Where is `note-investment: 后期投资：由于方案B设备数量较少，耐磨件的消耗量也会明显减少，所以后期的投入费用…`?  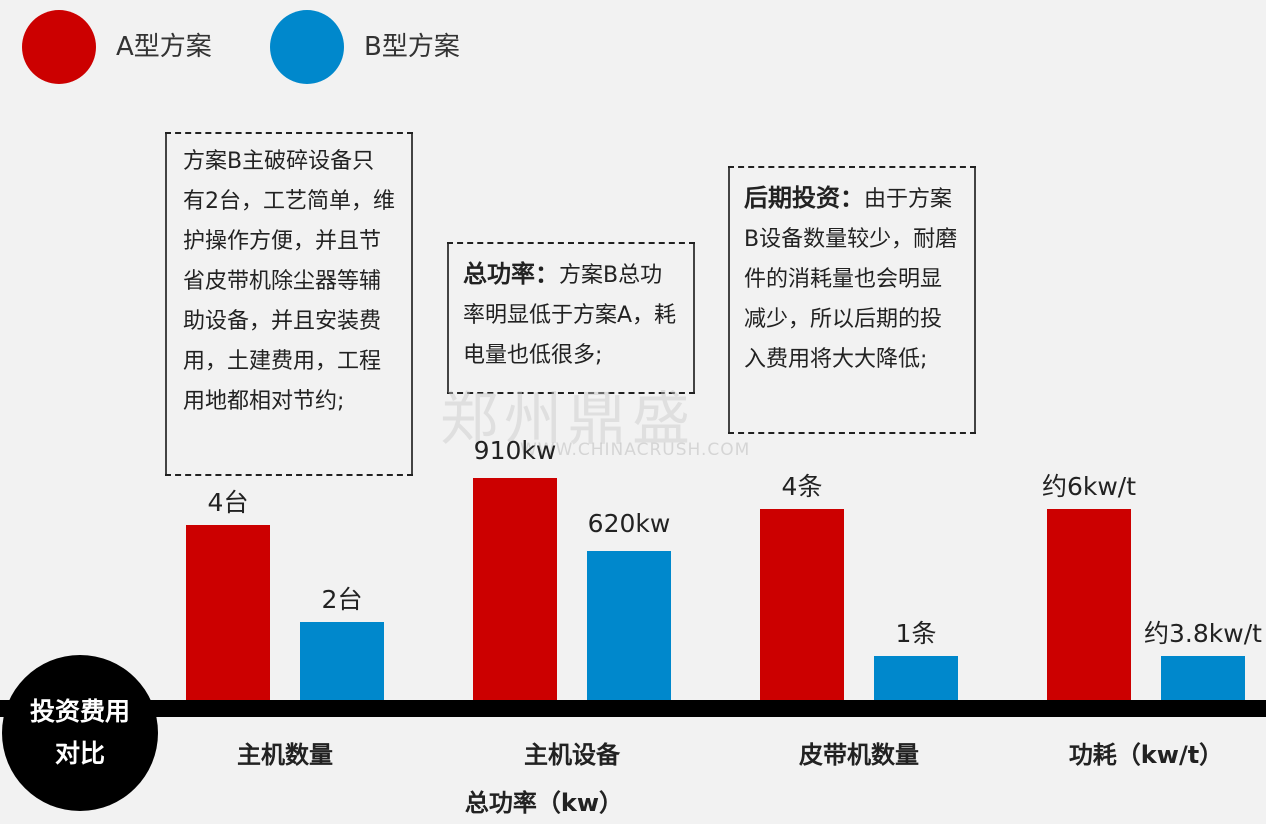
note-investment: 后期投资：由于方案B设备数量较少，耐磨件的消耗量也会明显减少，所以后期的投入费用… is located at coordinates (852, 300).